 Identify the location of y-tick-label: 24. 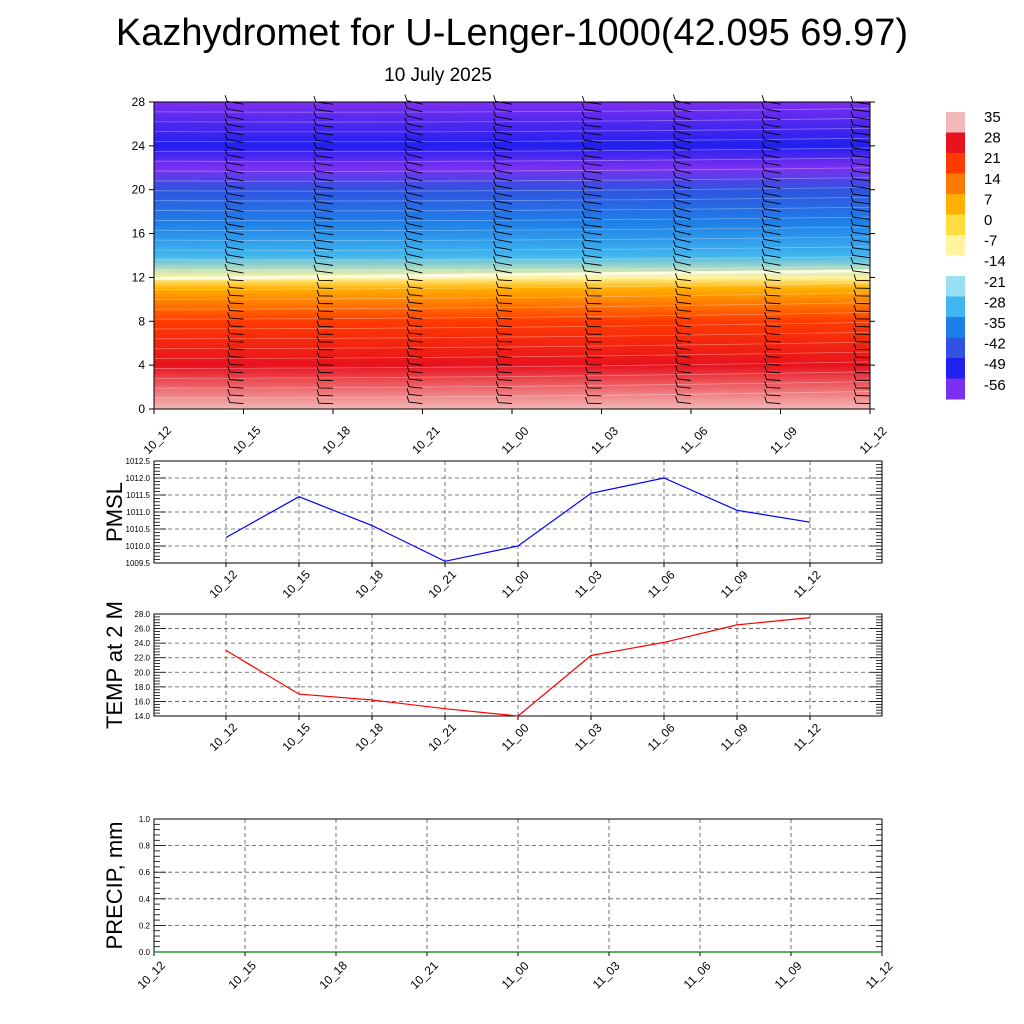
(139, 146).